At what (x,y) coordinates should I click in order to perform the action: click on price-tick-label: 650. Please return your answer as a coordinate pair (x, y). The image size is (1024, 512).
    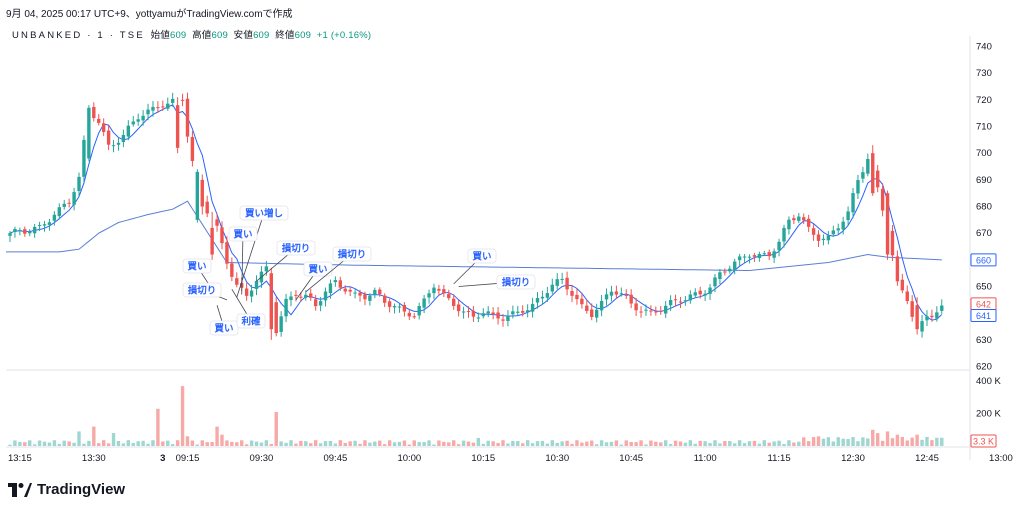
    Looking at the image, I should click on (984, 287).